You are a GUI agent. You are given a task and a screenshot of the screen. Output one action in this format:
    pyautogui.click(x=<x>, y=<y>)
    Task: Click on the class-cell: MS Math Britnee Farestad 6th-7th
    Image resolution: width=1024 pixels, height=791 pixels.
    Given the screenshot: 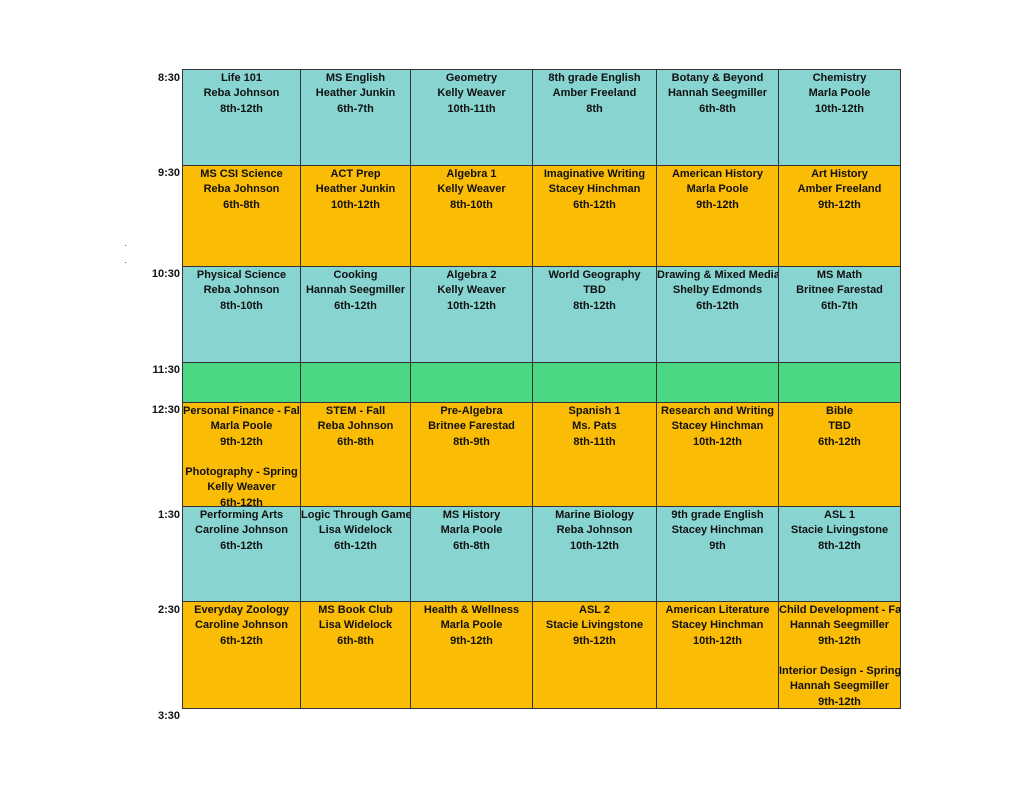 What is the action you would take?
    pyautogui.click(x=840, y=315)
    